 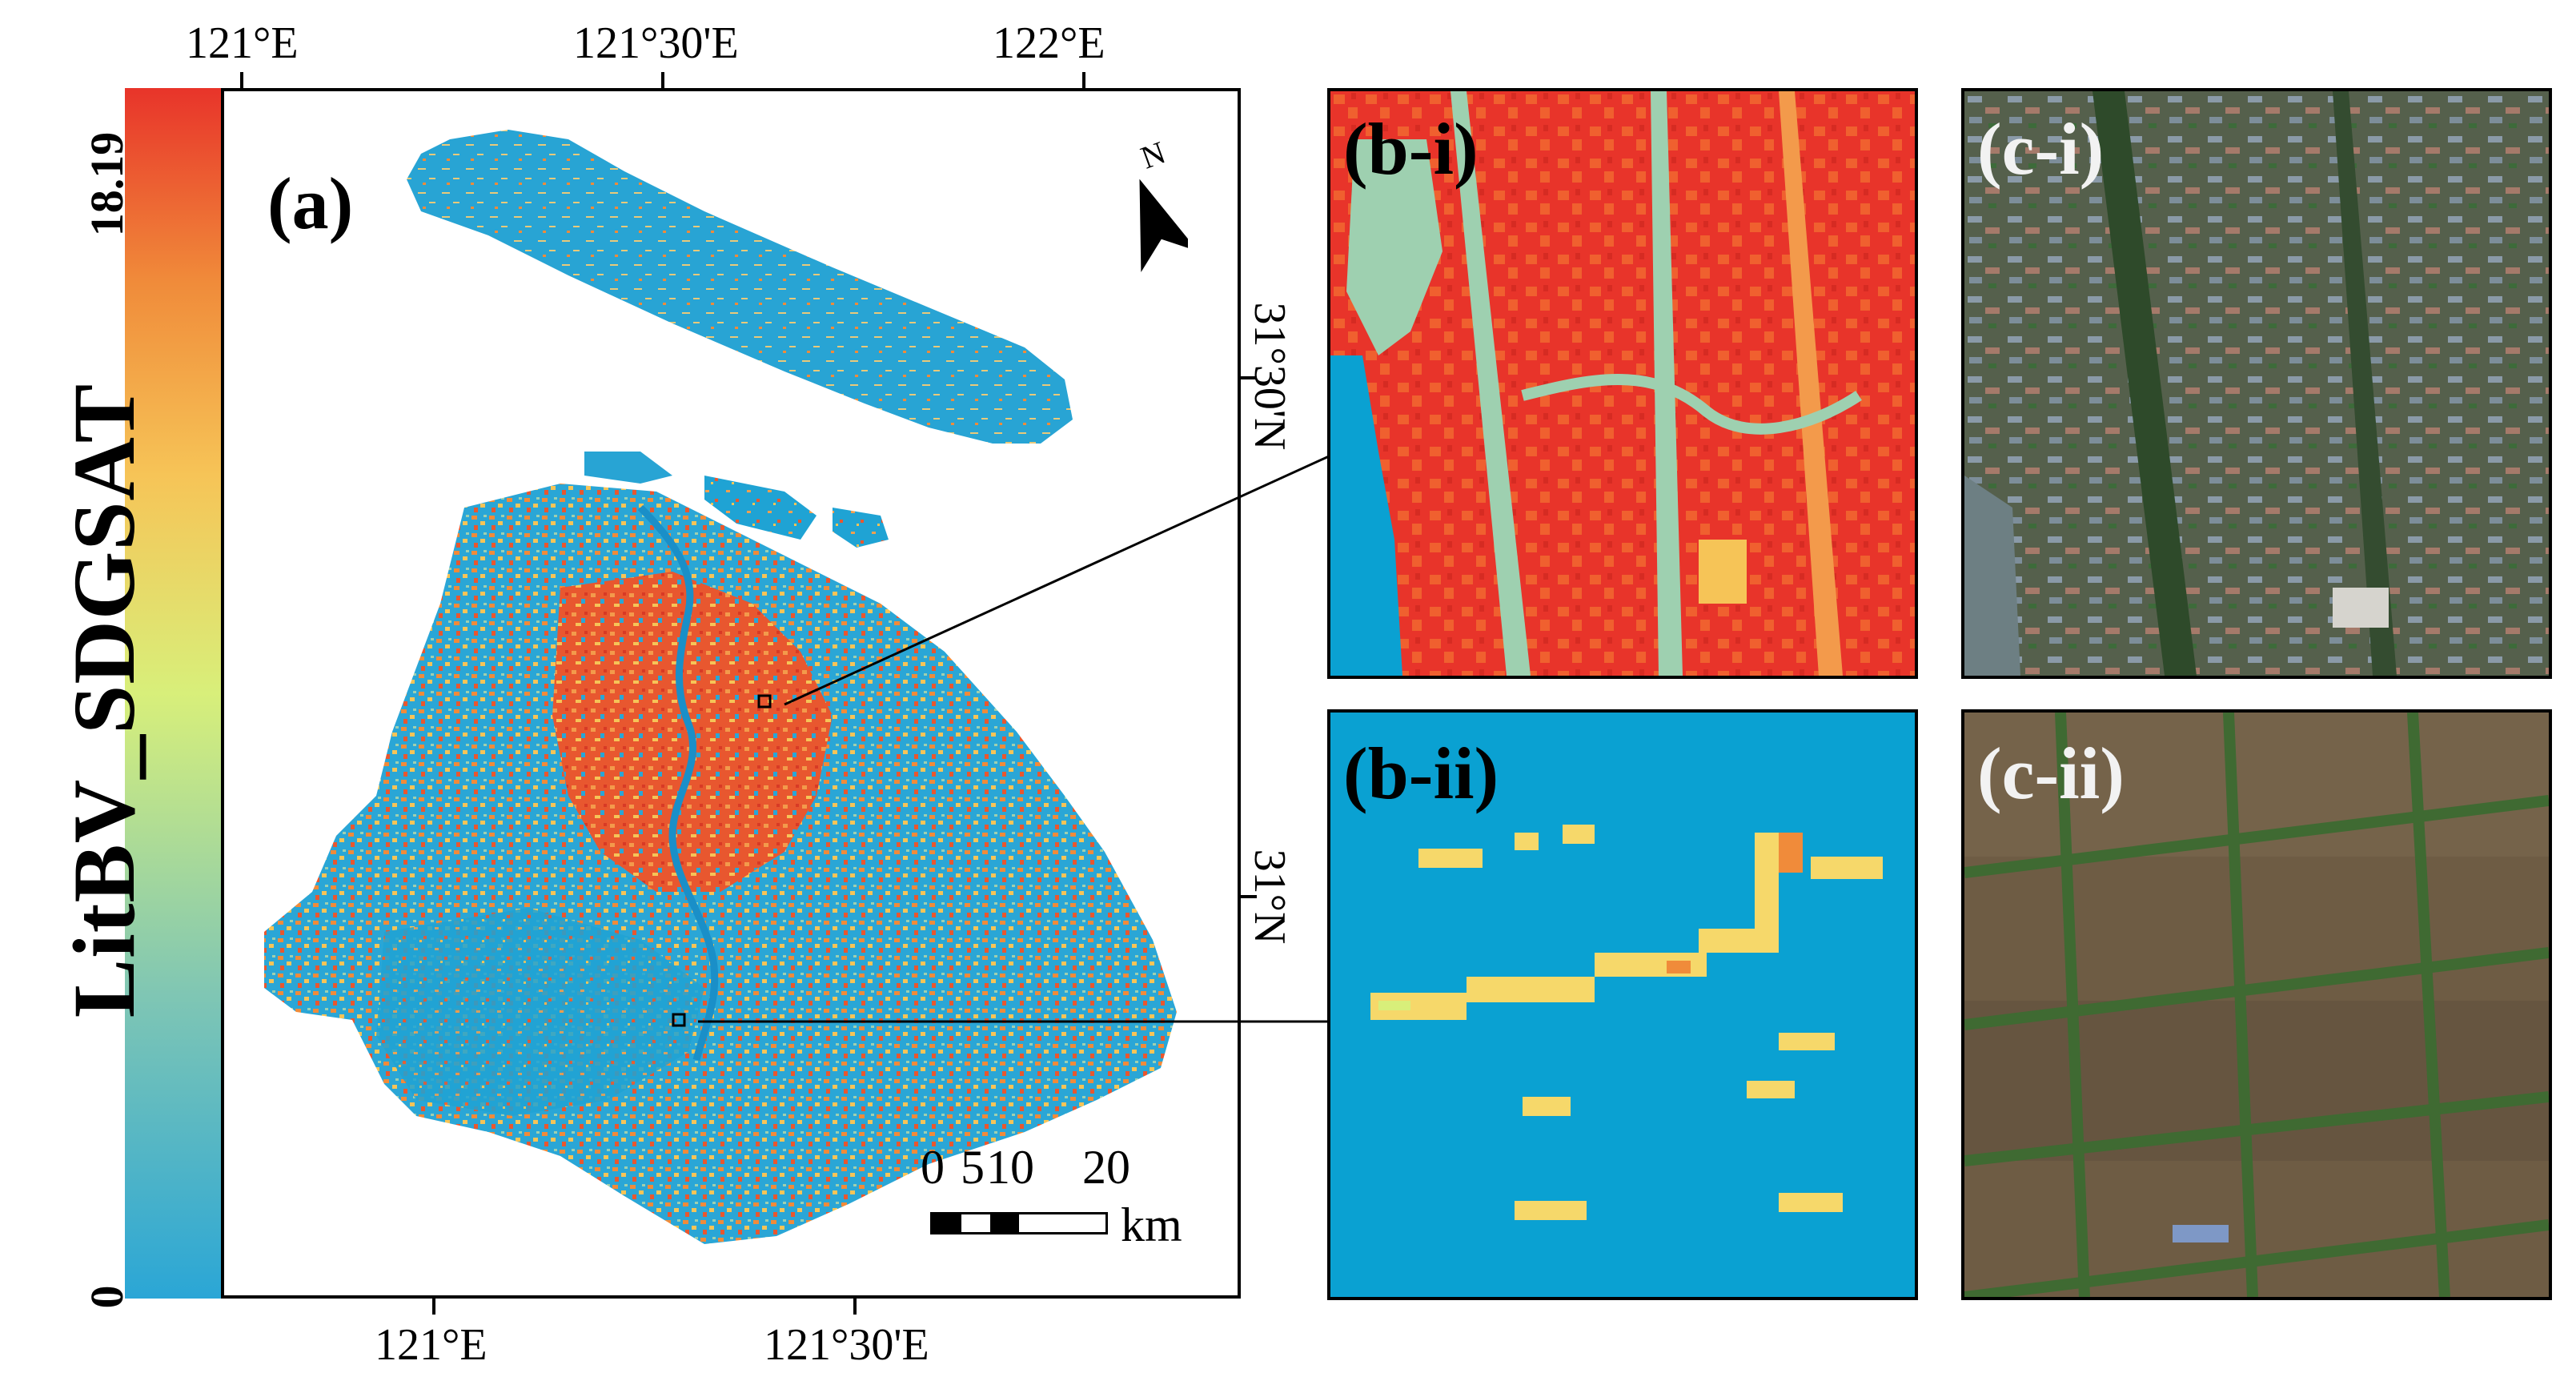 I want to click on sample-box-rural, so click(x=679, y=1020).